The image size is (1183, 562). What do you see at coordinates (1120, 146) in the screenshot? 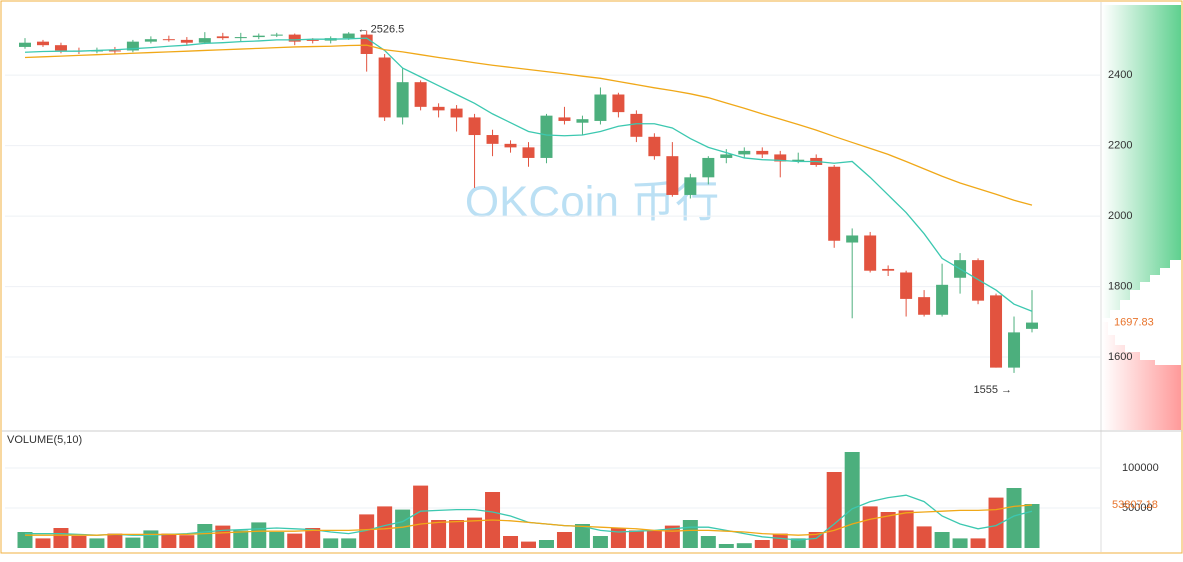
I see `y-tick-label: 2200` at bounding box center [1120, 146].